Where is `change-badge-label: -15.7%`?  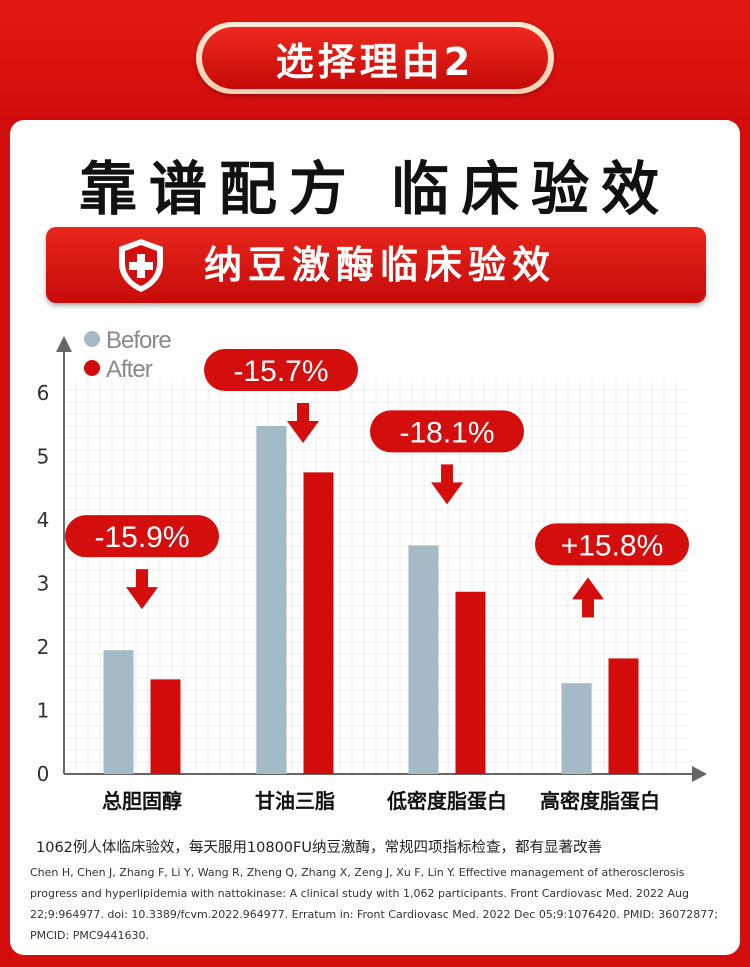 change-badge-label: -15.7% is located at coordinates (280, 371).